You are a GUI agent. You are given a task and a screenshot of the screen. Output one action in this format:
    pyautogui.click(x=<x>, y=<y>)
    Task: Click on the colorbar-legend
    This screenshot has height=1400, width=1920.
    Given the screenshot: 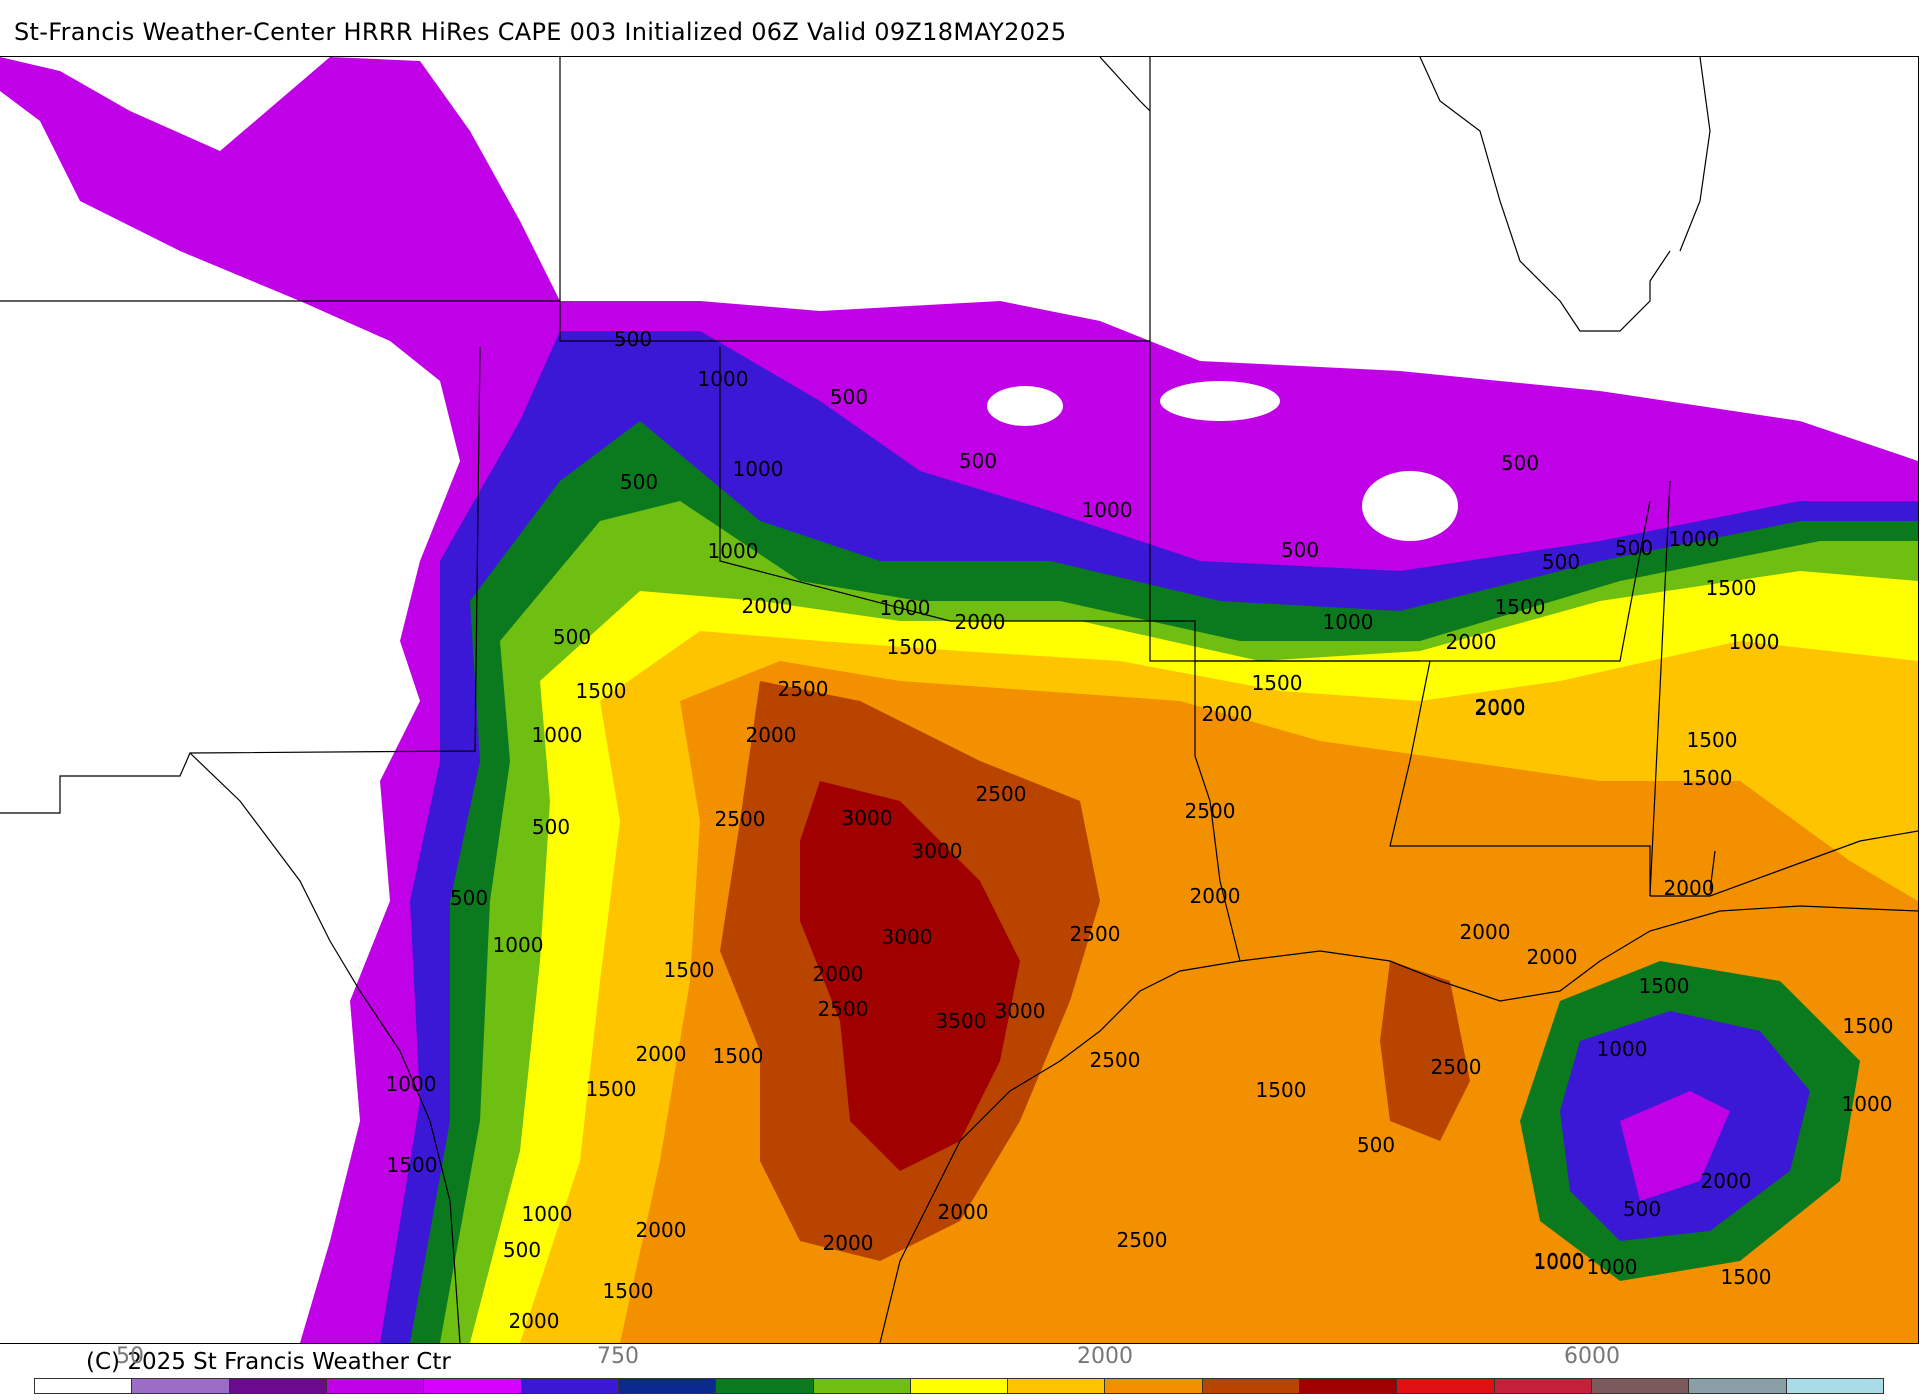 What is the action you would take?
    pyautogui.click(x=959, y=1386)
    